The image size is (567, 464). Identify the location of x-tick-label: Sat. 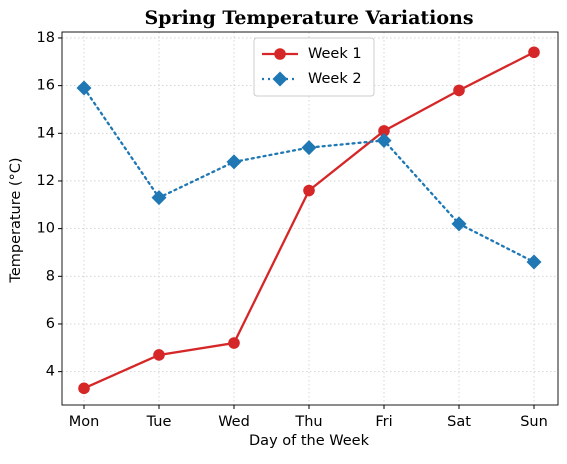
(459, 422).